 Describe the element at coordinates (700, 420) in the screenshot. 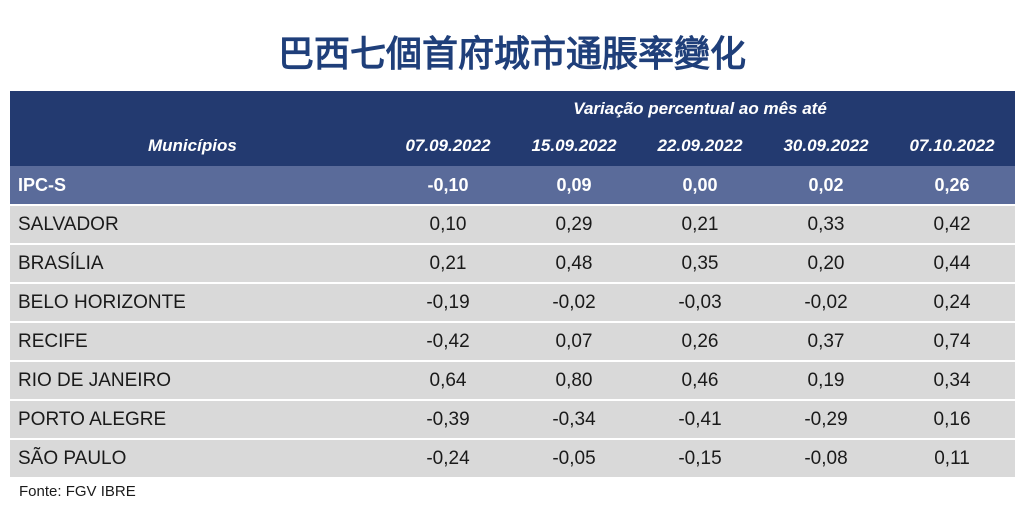

I see `table-cell: -0,41` at that location.